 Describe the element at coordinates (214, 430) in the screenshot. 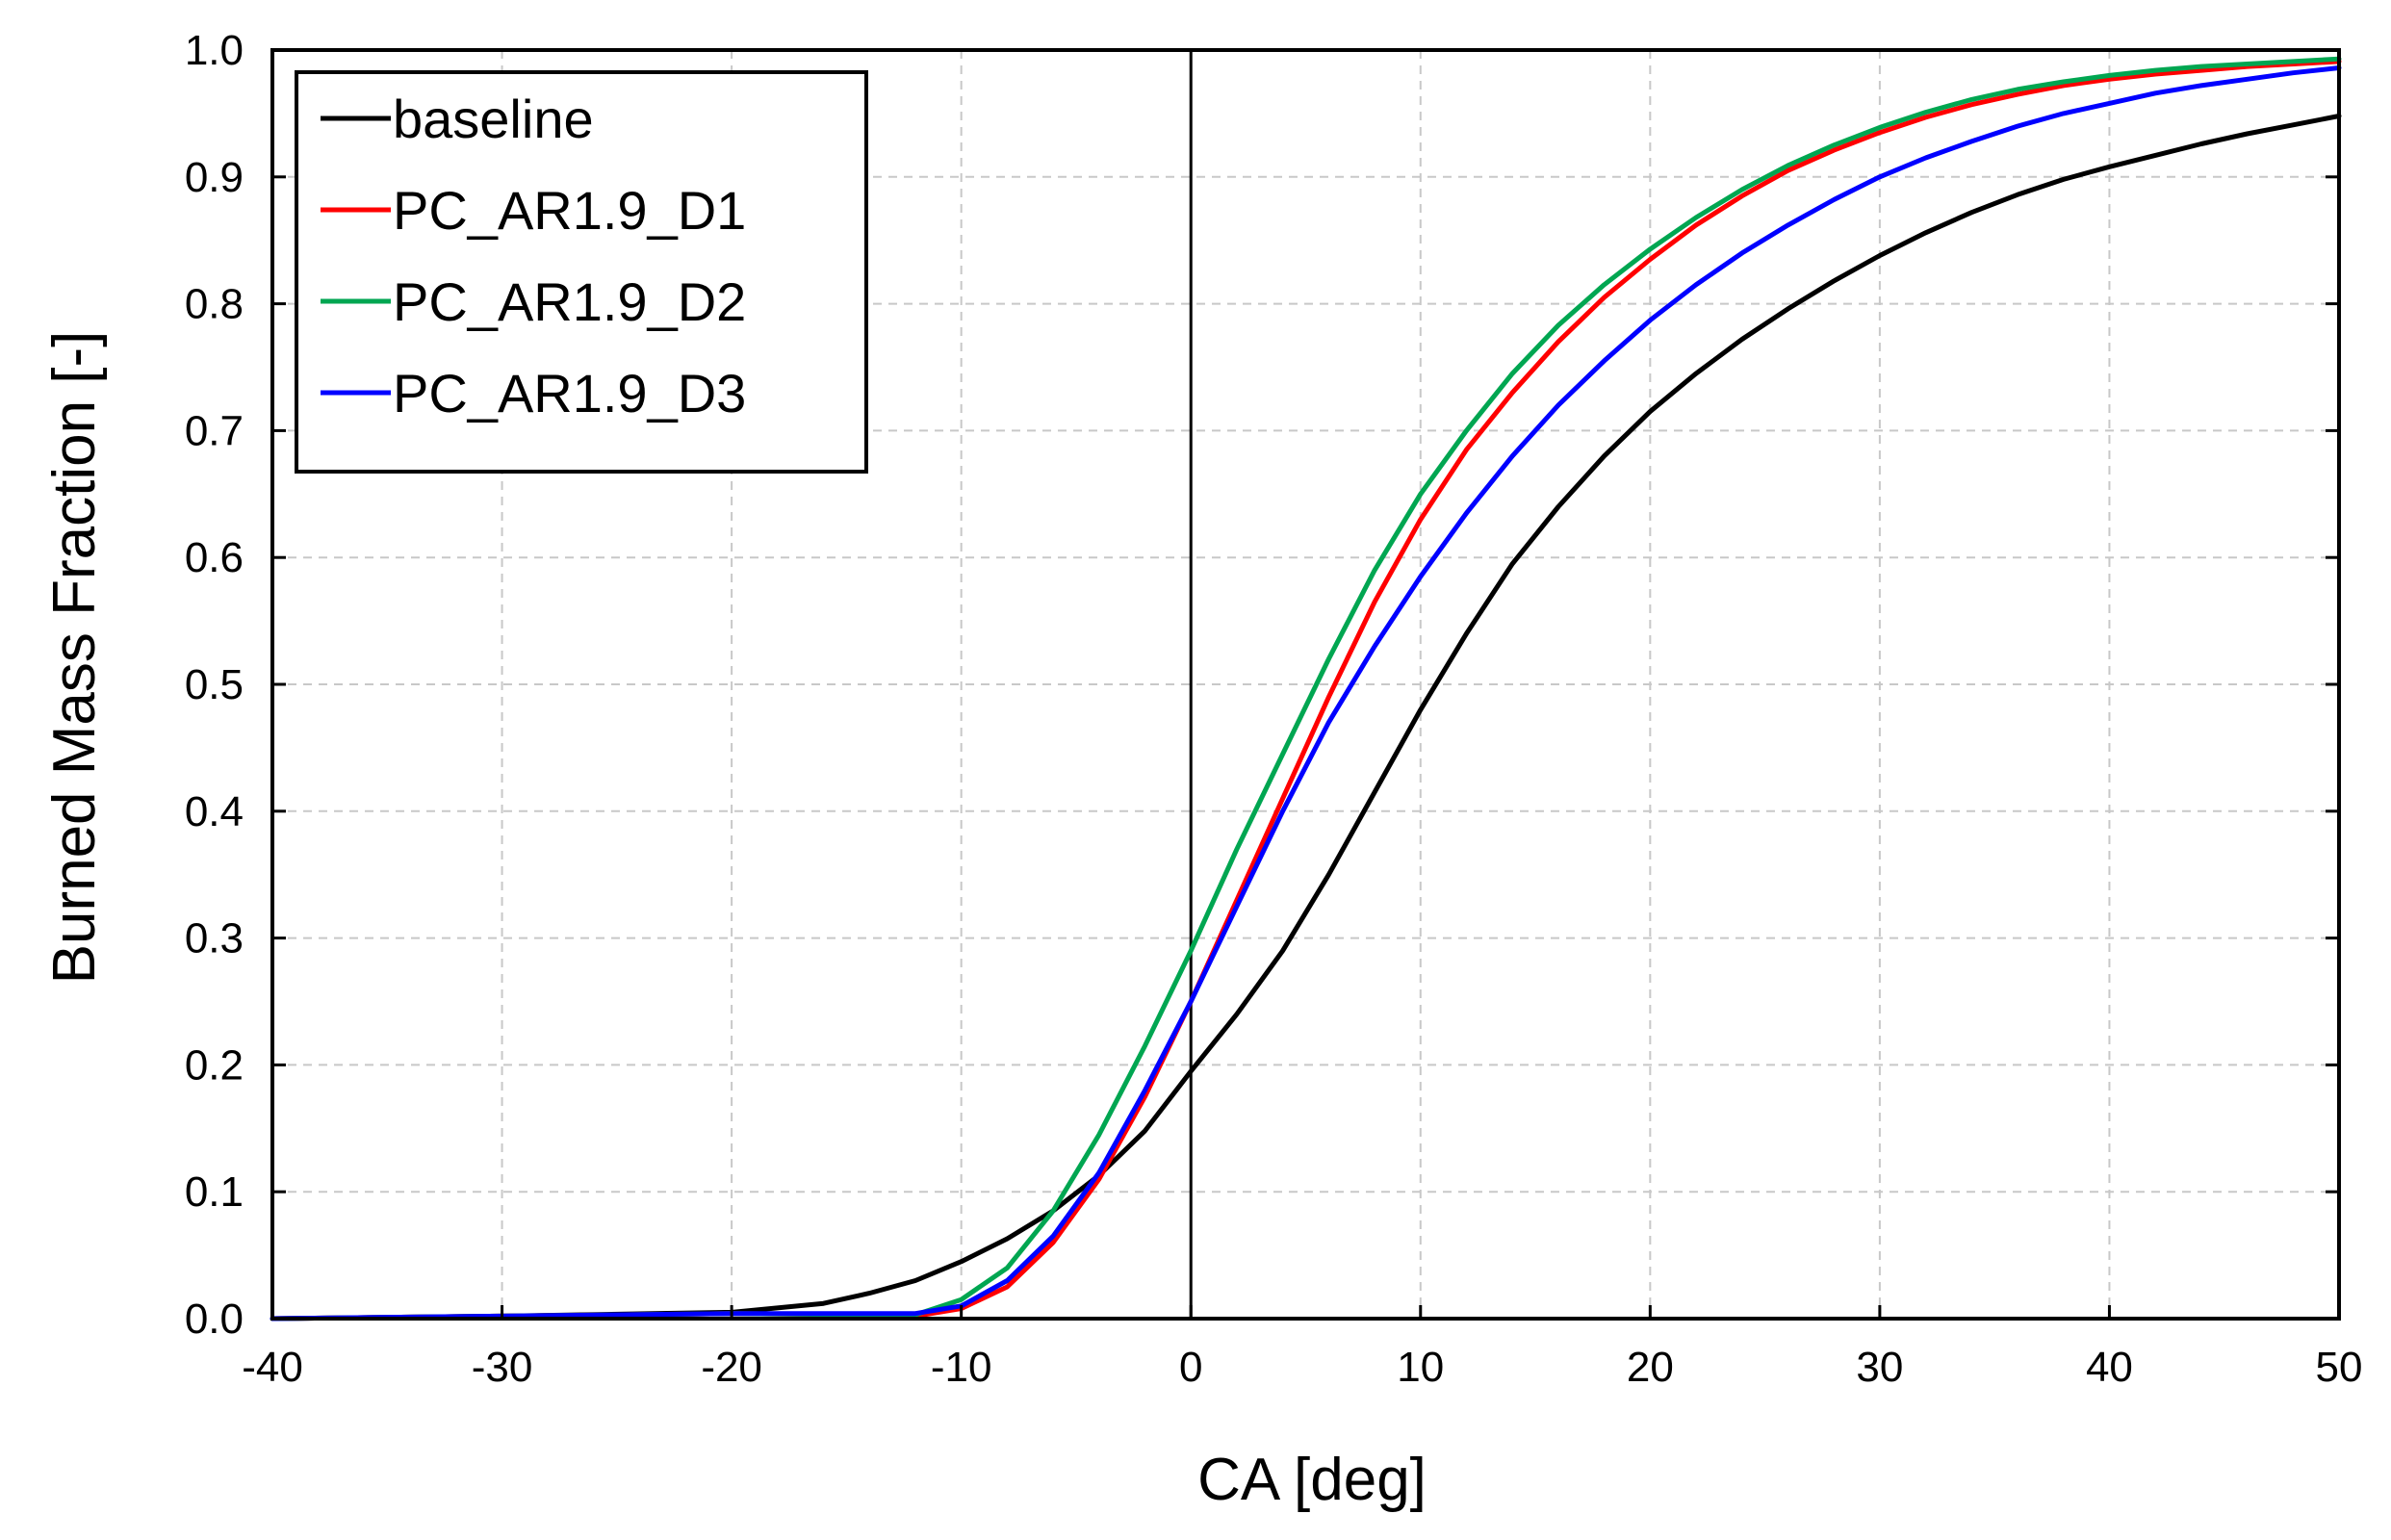

I see `y-tick-label: 0.7` at that location.